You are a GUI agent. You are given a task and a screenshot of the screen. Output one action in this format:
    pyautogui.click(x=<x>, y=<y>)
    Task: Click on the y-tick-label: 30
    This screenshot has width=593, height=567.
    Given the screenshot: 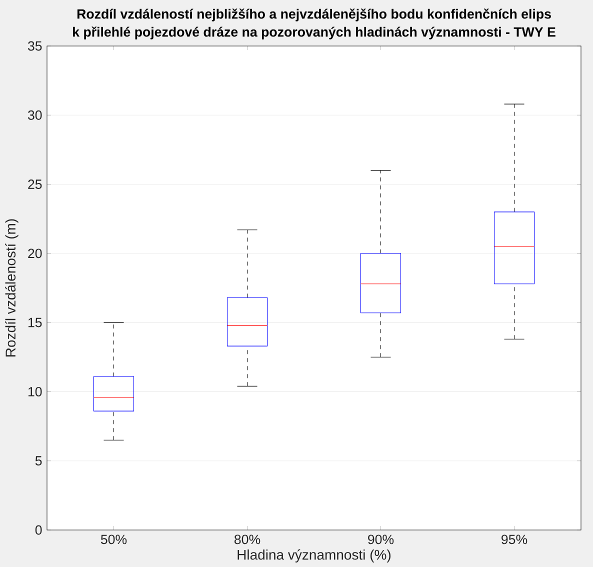 What is the action you would take?
    pyautogui.click(x=35, y=115)
    